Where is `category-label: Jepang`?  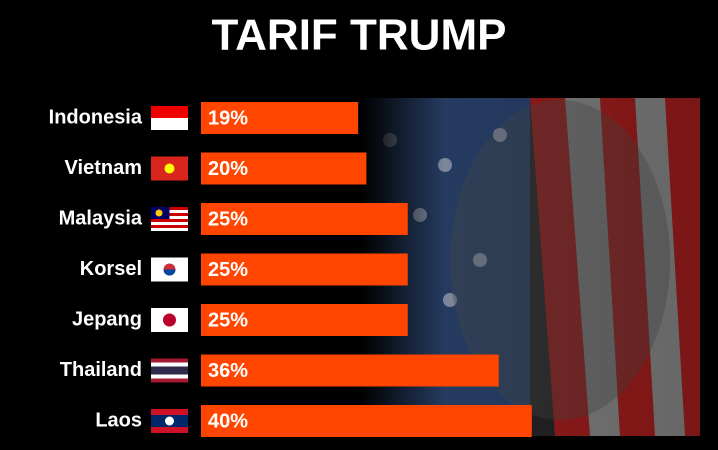 category-label: Jepang is located at coordinates (107, 319).